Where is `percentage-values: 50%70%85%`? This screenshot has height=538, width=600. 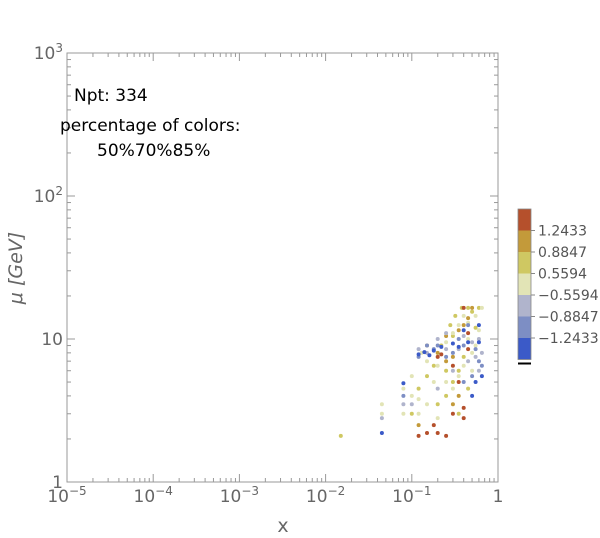 percentage-values: 50%70%85% is located at coordinates (153, 151).